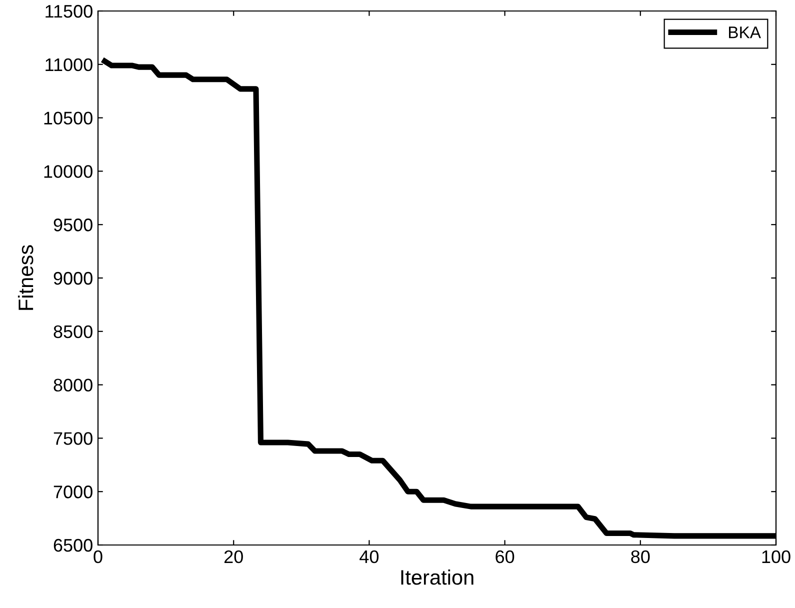  Describe the element at coordinates (640, 557) in the screenshot. I see `x-tick-label: 80` at that location.